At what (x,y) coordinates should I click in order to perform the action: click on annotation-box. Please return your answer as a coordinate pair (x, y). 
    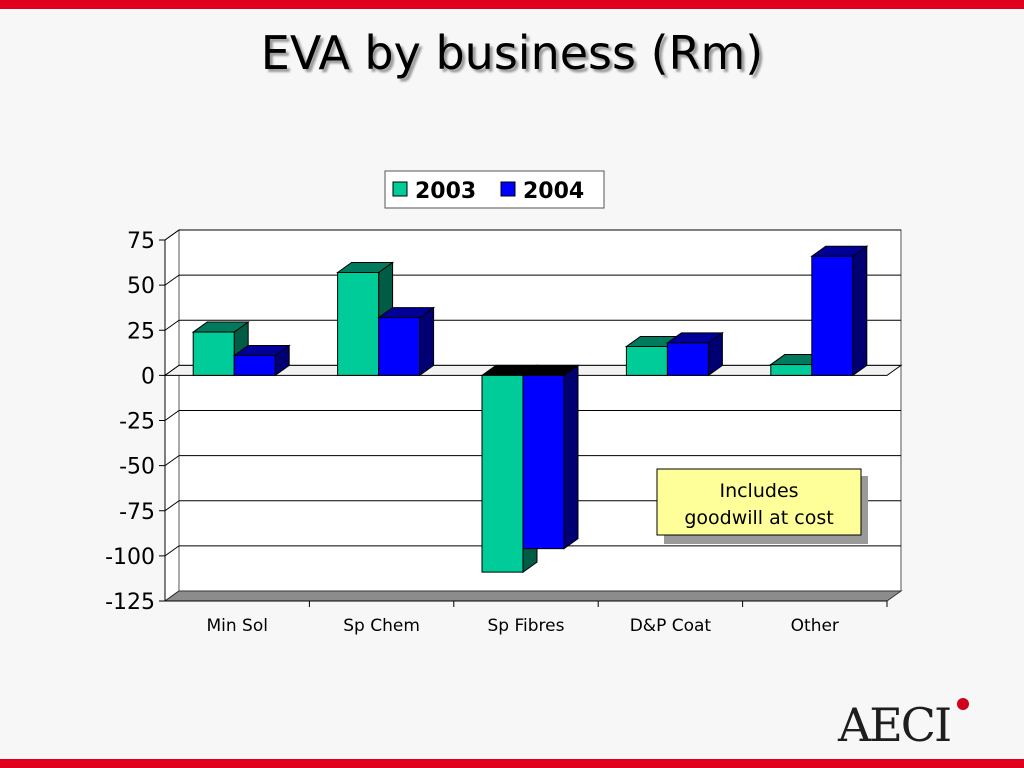
    Looking at the image, I should click on (759, 502).